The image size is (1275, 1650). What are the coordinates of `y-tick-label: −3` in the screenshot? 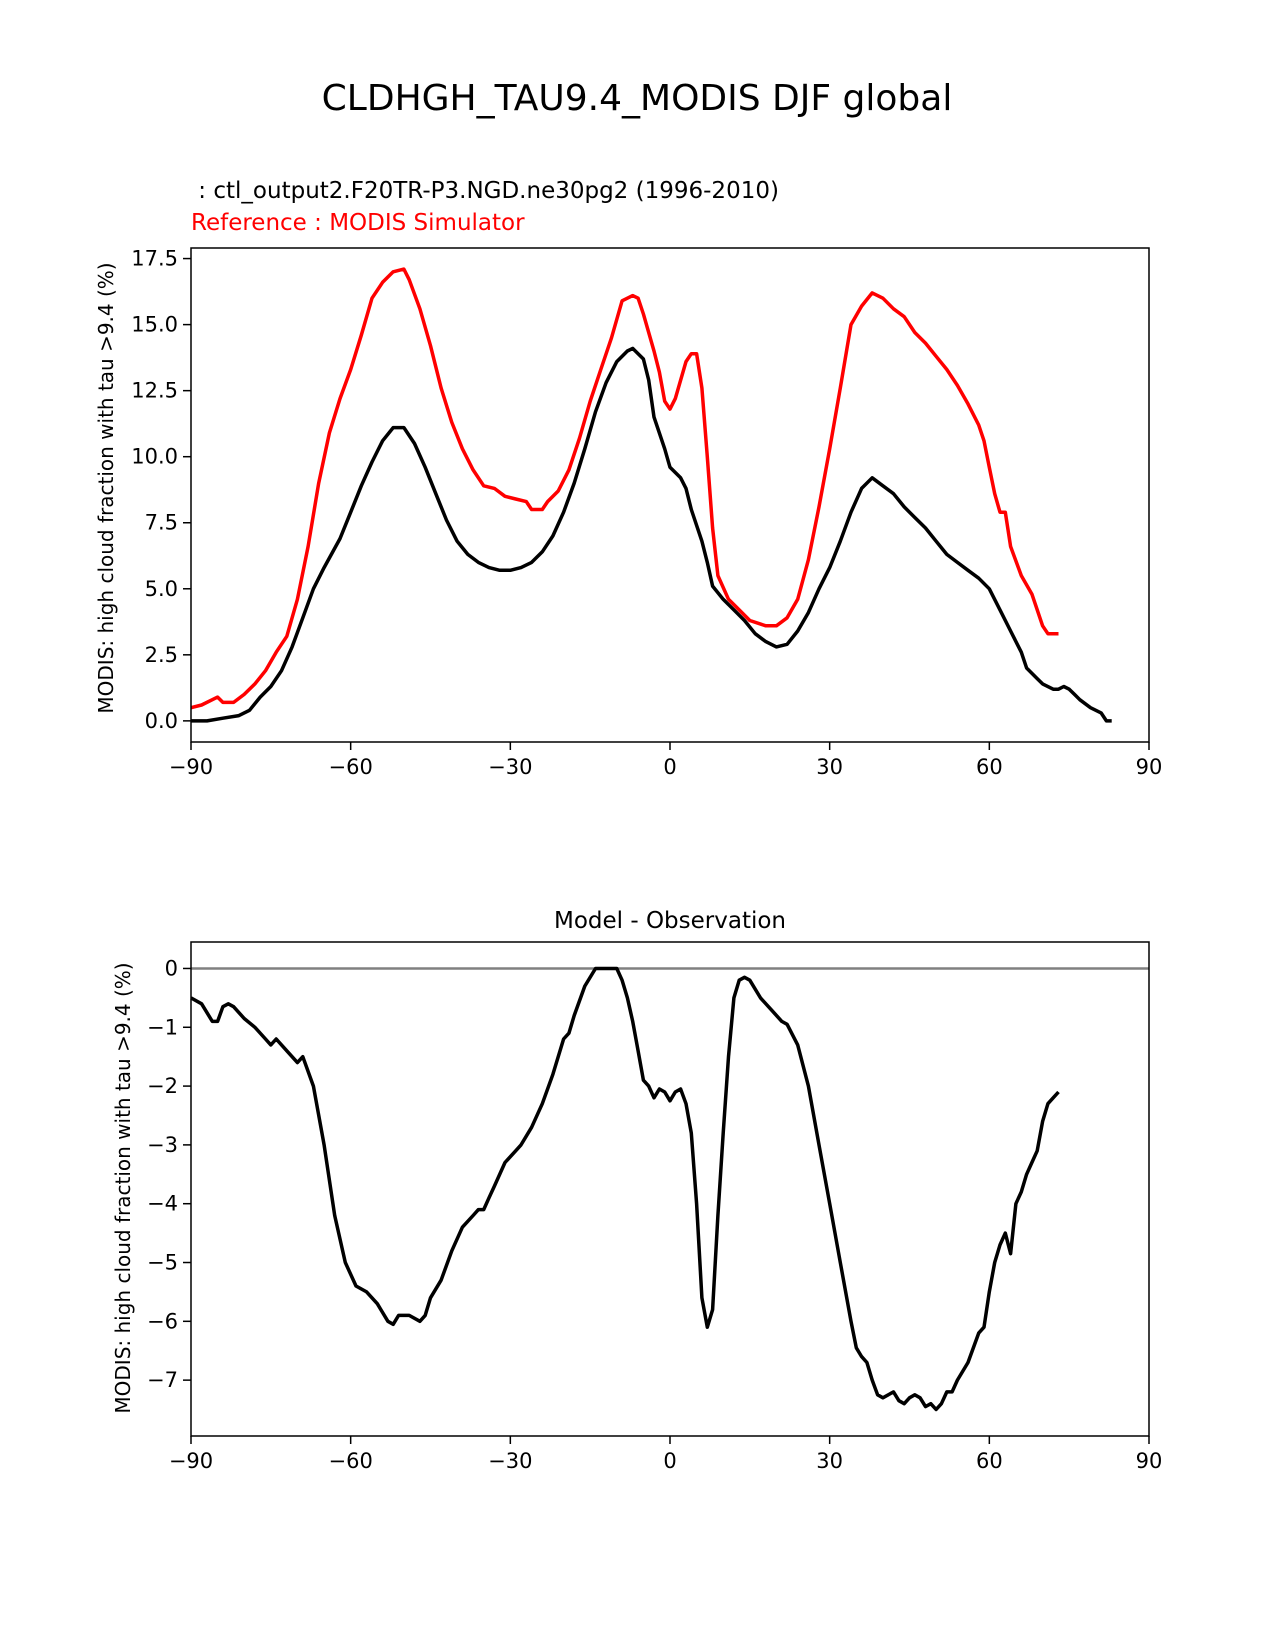 It's located at (162, 1145).